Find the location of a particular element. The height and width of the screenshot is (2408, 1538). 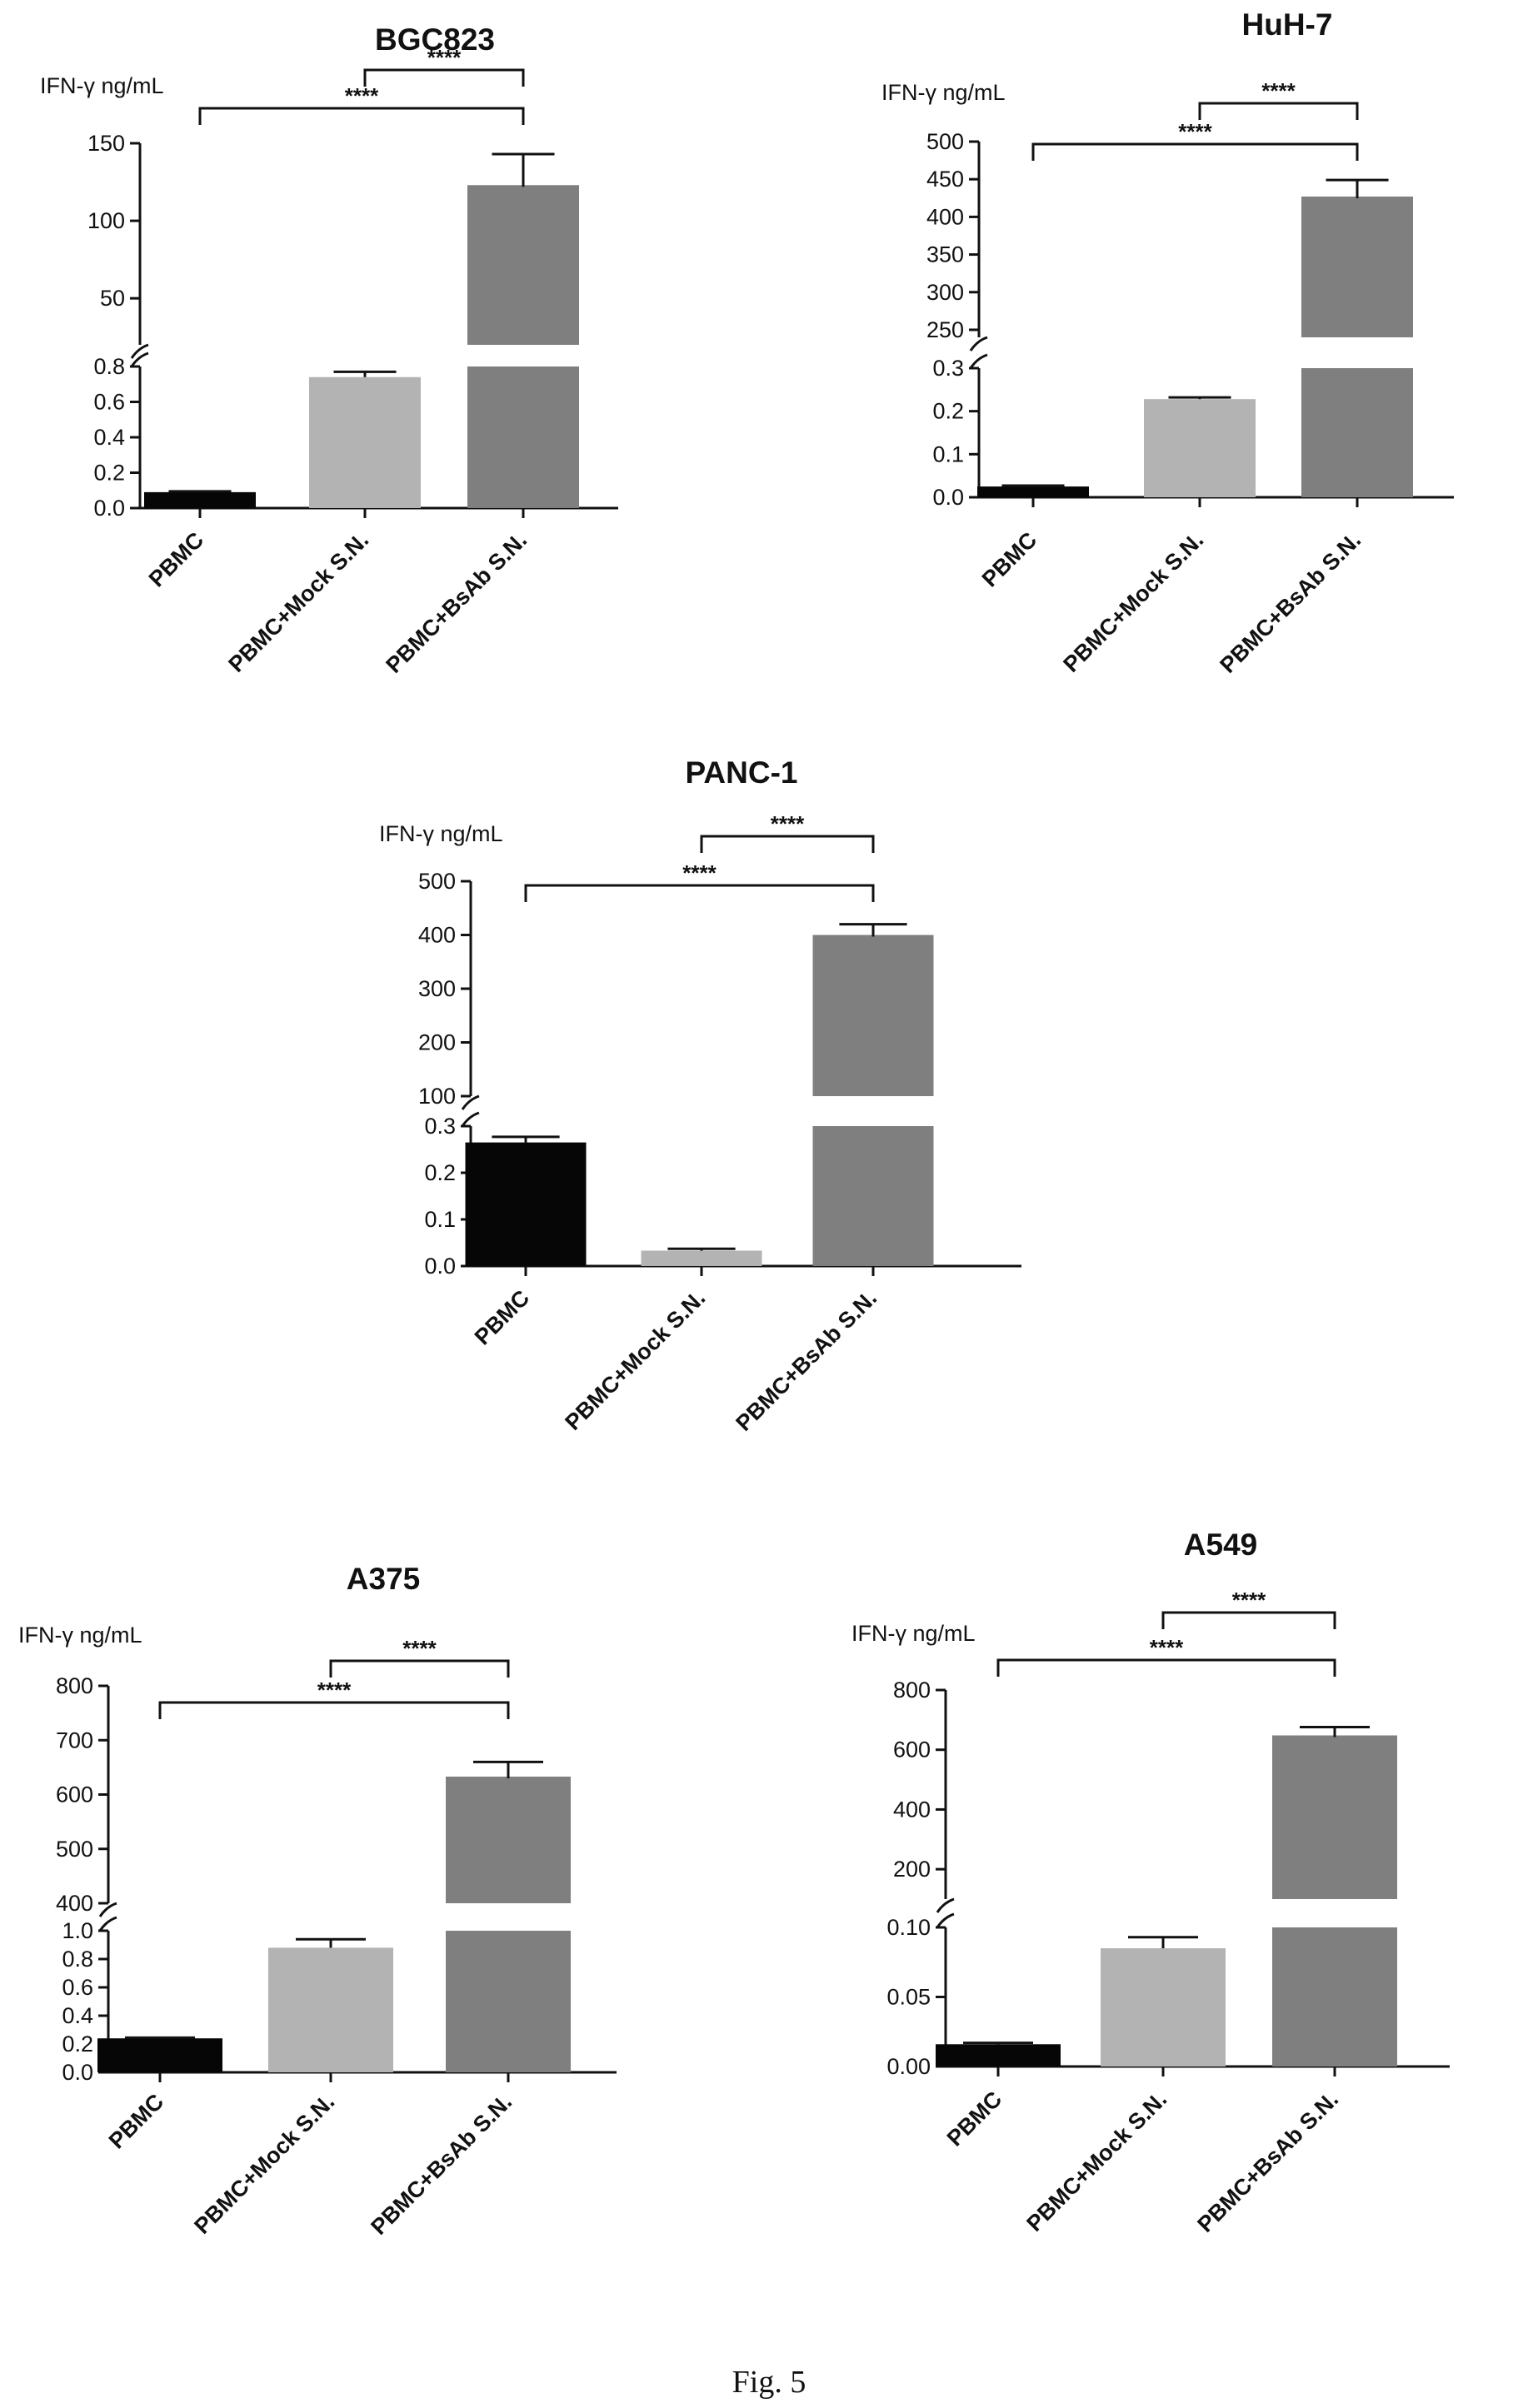

y-tick-label: 700 is located at coordinates (74, 1739).